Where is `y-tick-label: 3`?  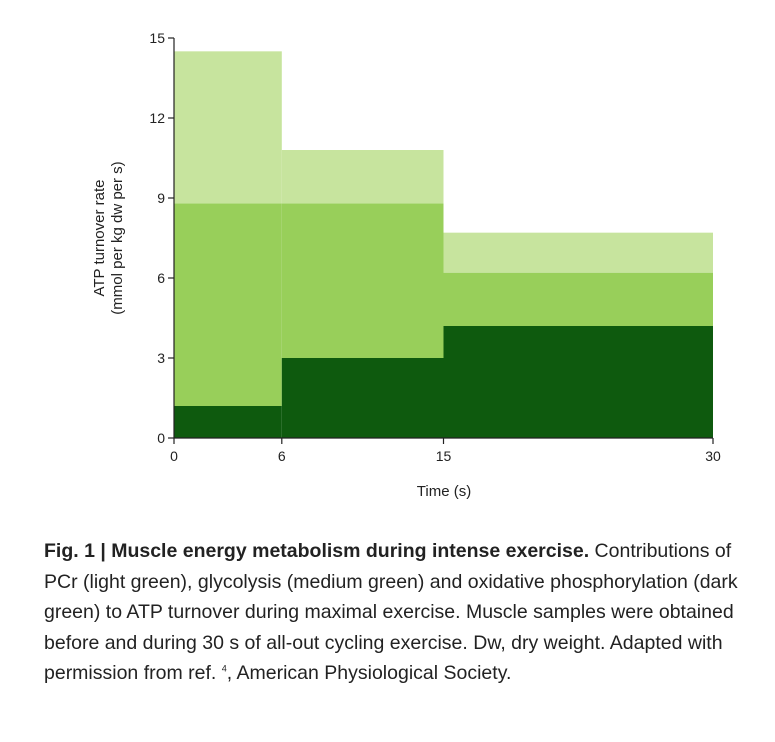 y-tick-label: 3 is located at coordinates (161, 358).